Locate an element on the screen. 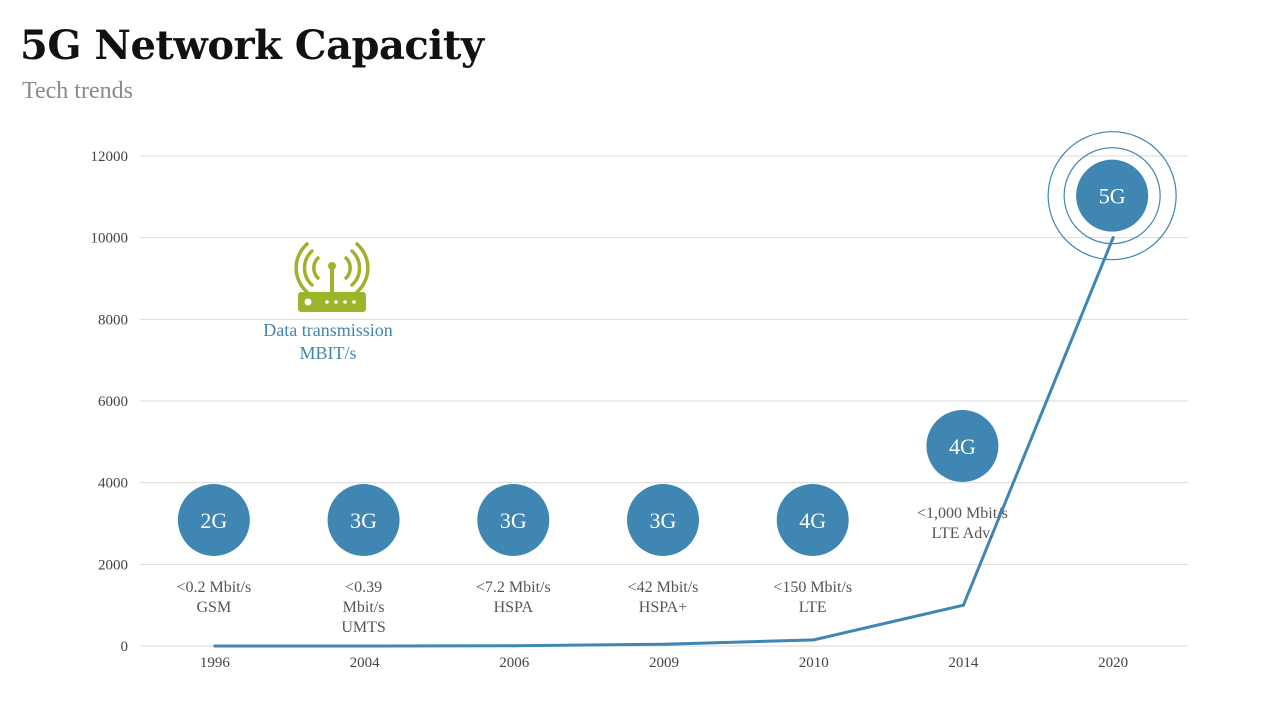 Image resolution: width=1280 pixels, height=720 pixels. x-tick-label: 2004 is located at coordinates (365, 663).